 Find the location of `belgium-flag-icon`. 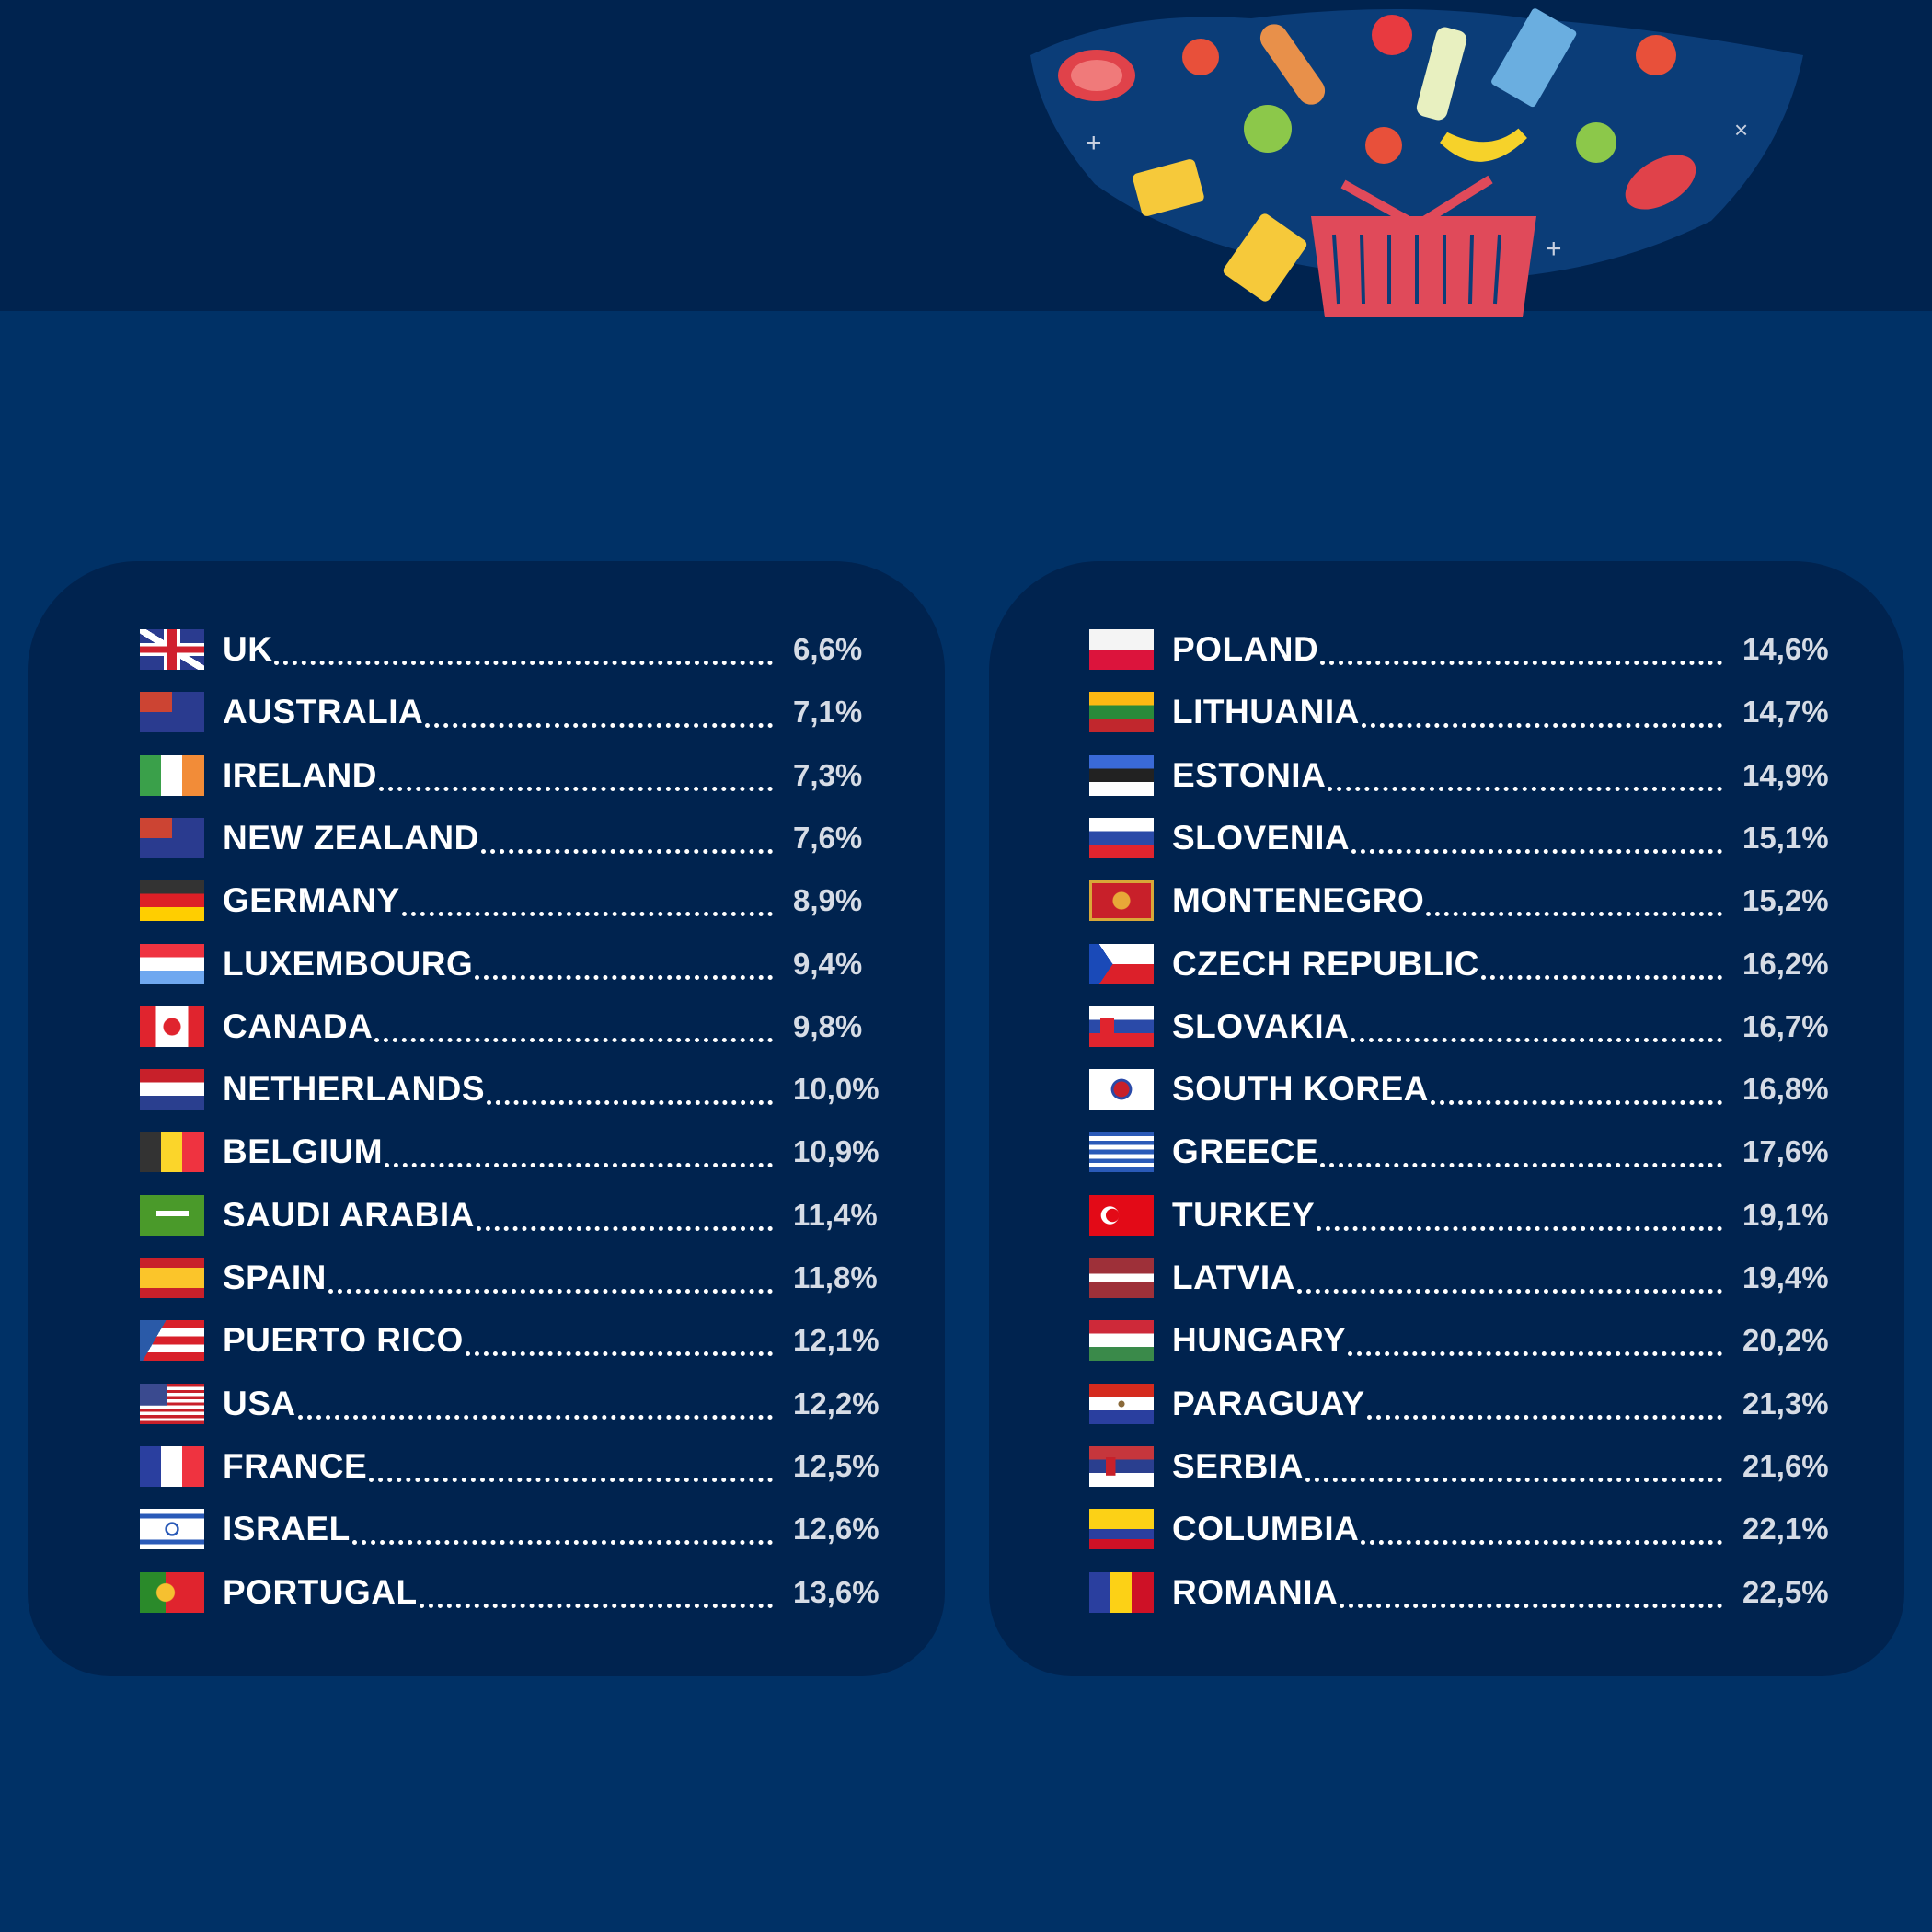

belgium-flag-icon is located at coordinates (172, 1152).